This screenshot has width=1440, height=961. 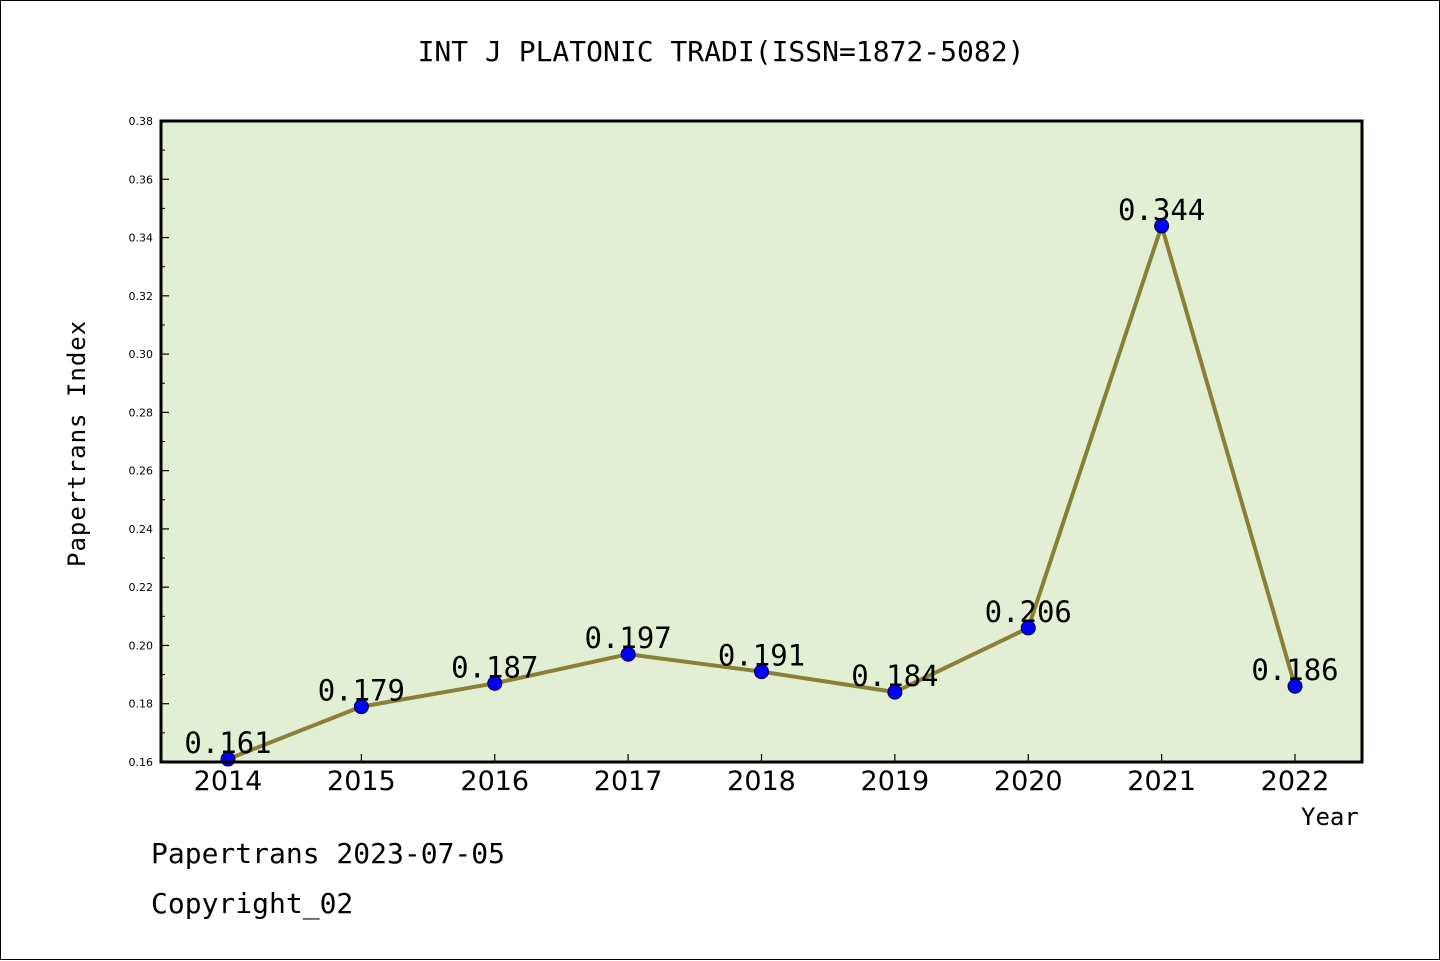 I want to click on x-tick-label: 2015, so click(x=361, y=781).